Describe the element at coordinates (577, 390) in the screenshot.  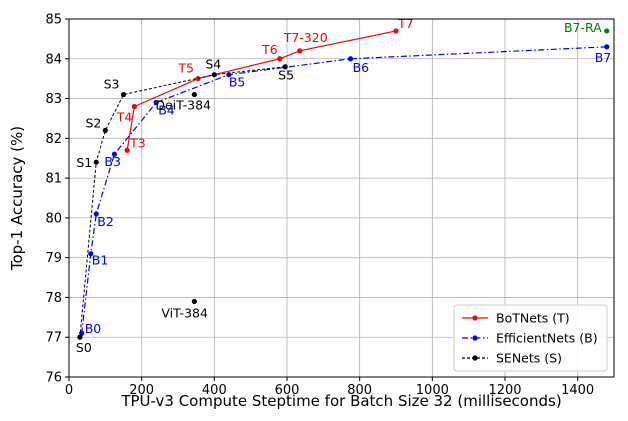
I see `x-tick-label: 1400` at that location.